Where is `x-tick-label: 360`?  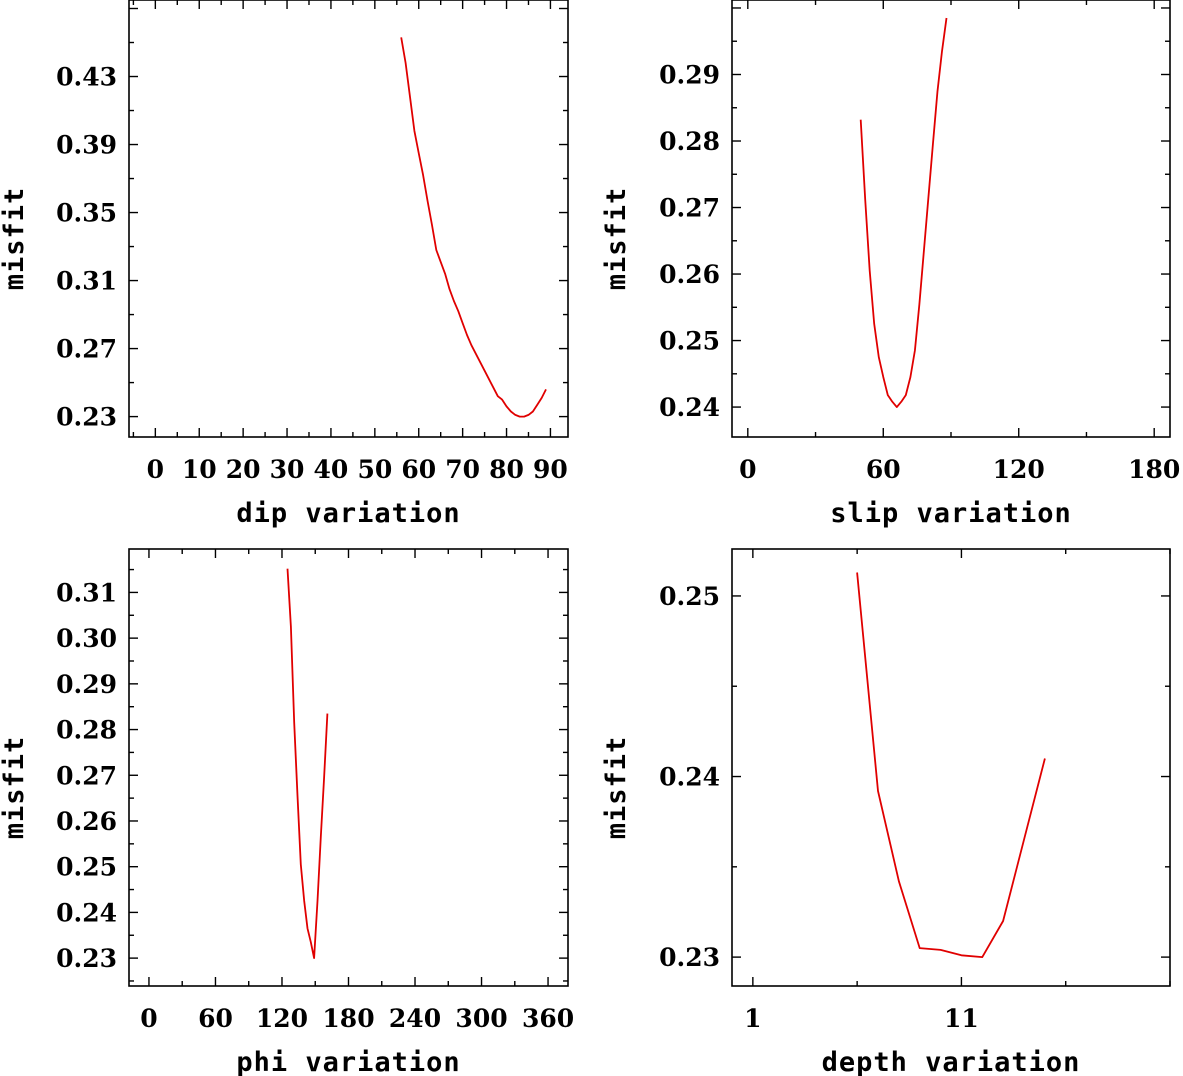
x-tick-label: 360 is located at coordinates (548, 1018).